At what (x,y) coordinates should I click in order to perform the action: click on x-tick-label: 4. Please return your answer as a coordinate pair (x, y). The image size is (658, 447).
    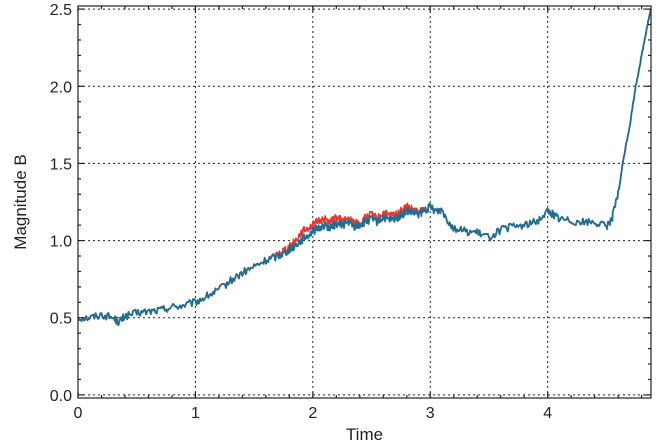
    Looking at the image, I should click on (547, 413).